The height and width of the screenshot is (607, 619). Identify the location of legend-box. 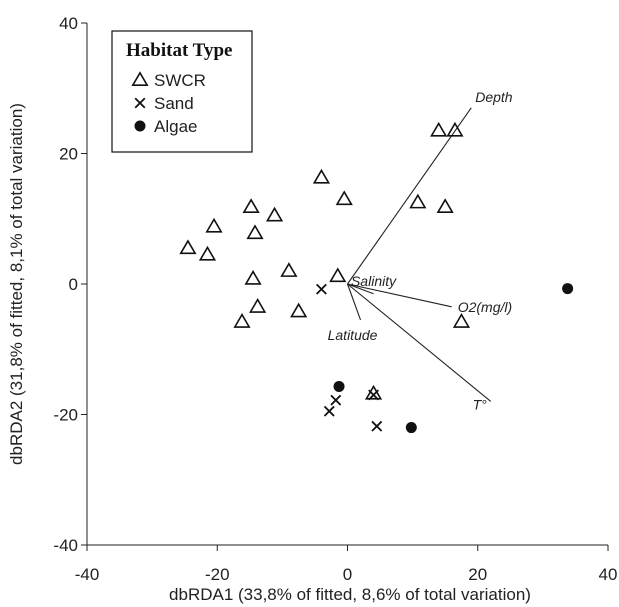
(182, 91).